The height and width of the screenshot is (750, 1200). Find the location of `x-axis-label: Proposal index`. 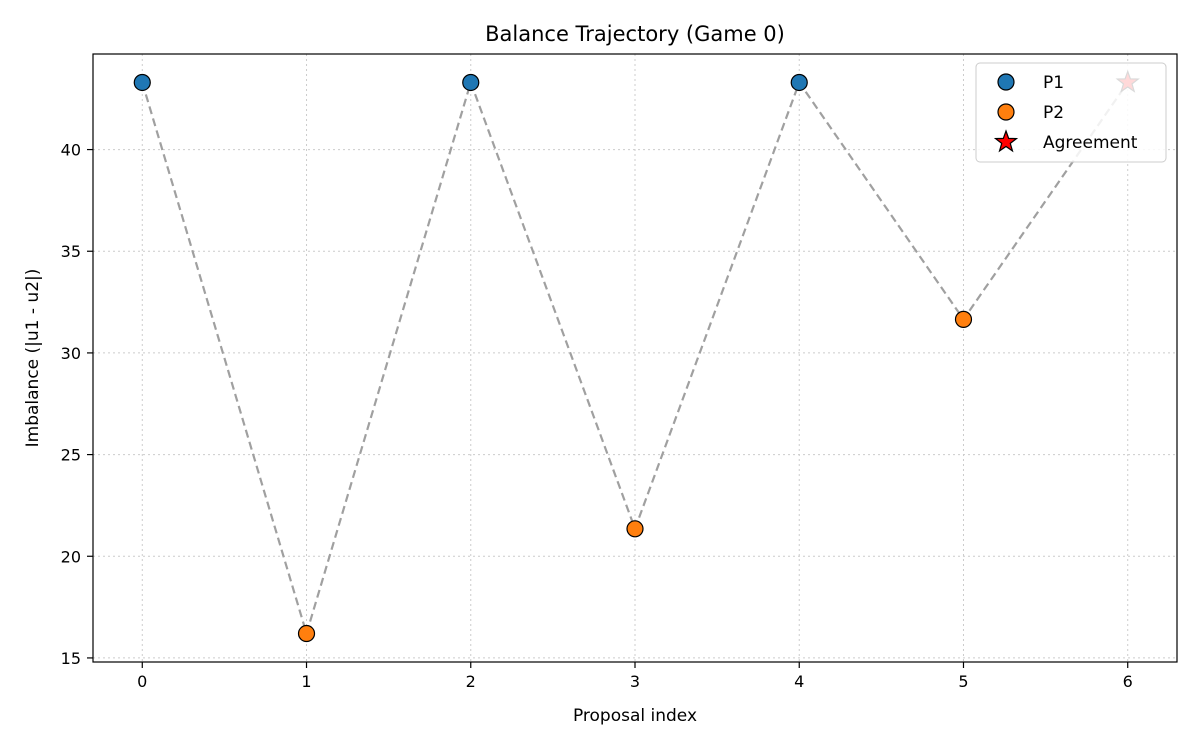

x-axis-label: Proposal index is located at coordinates (635, 716).